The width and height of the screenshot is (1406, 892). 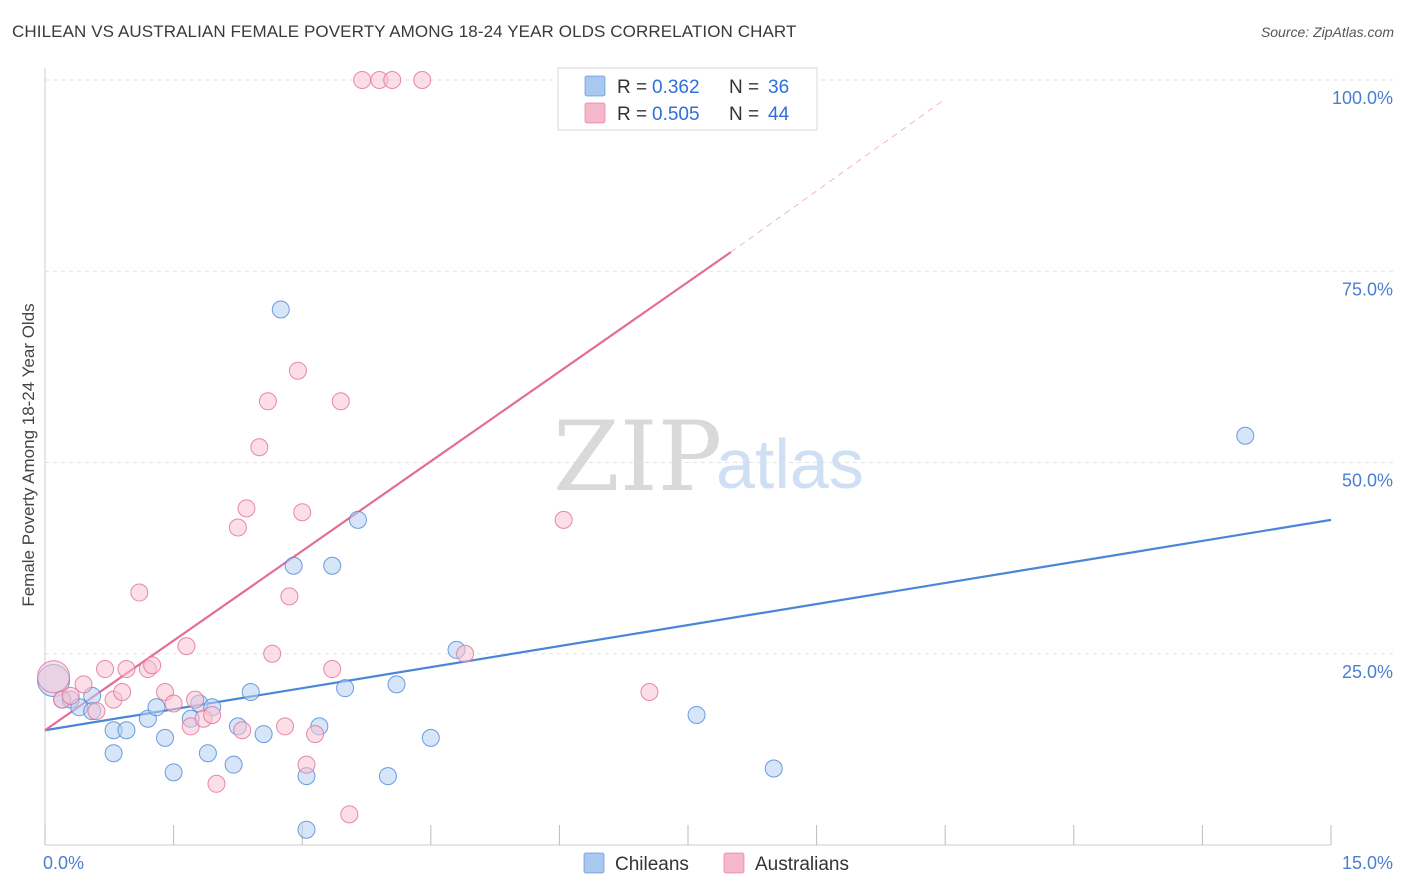 I want to click on bottom-legend-swatch-australians, so click(x=734, y=863).